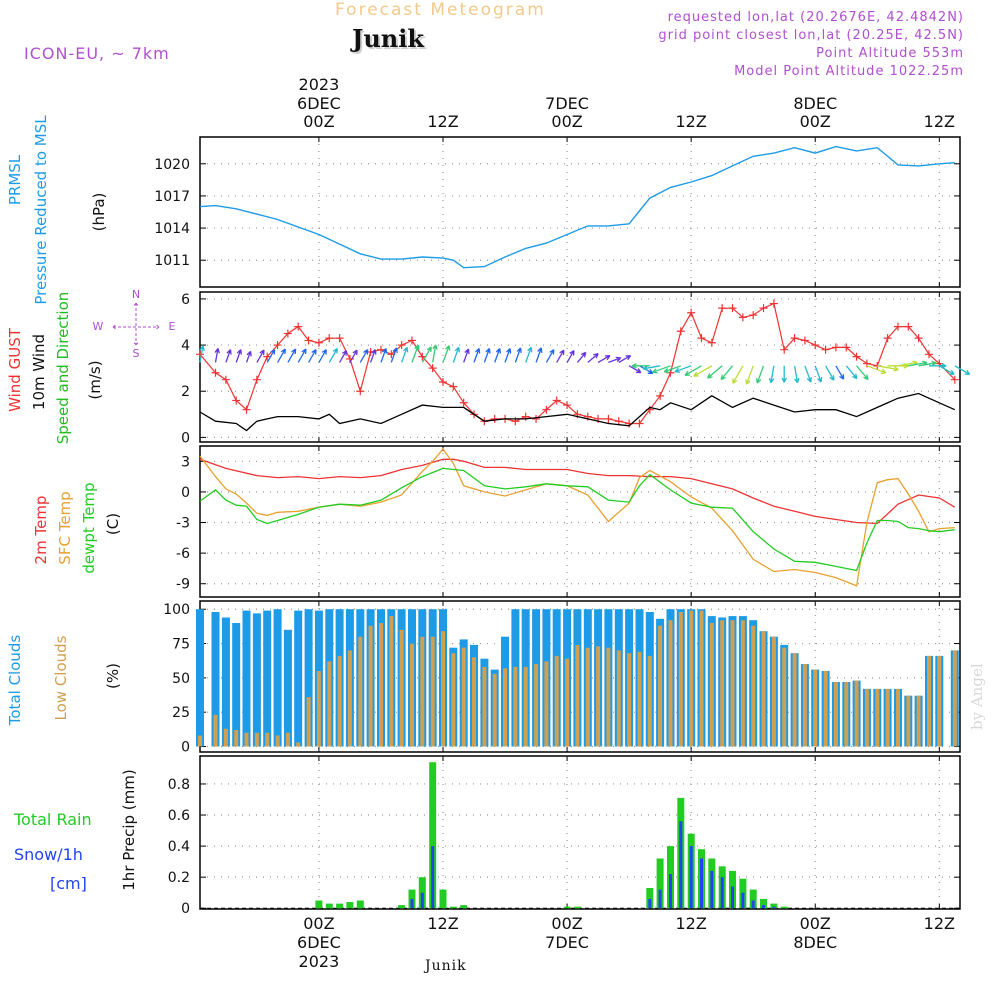 This screenshot has height=1000, width=1000. I want to click on point-altitude: Point Altitude 553m, so click(890, 53).